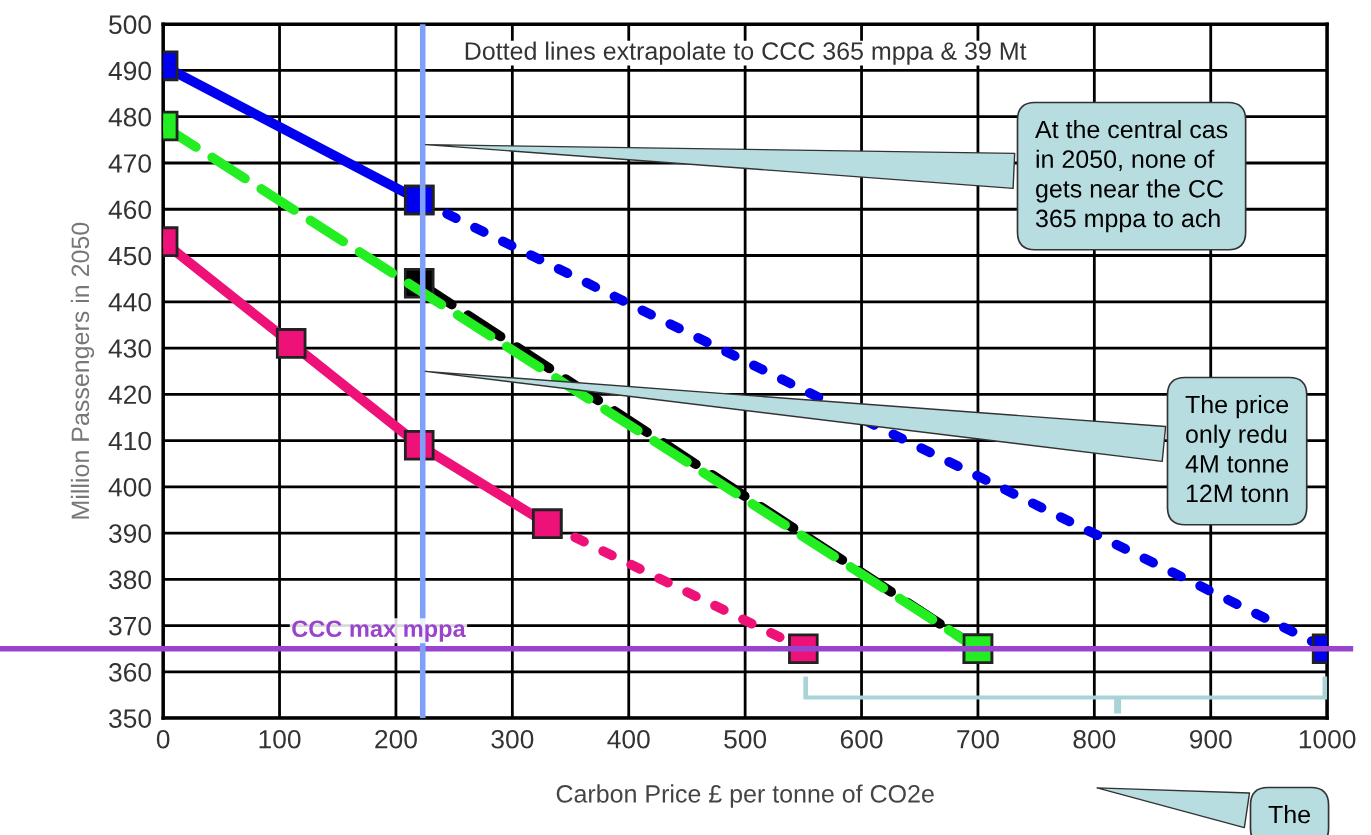 This screenshot has width=1371, height=835. I want to click on y-tick-label: 420, so click(130, 395).